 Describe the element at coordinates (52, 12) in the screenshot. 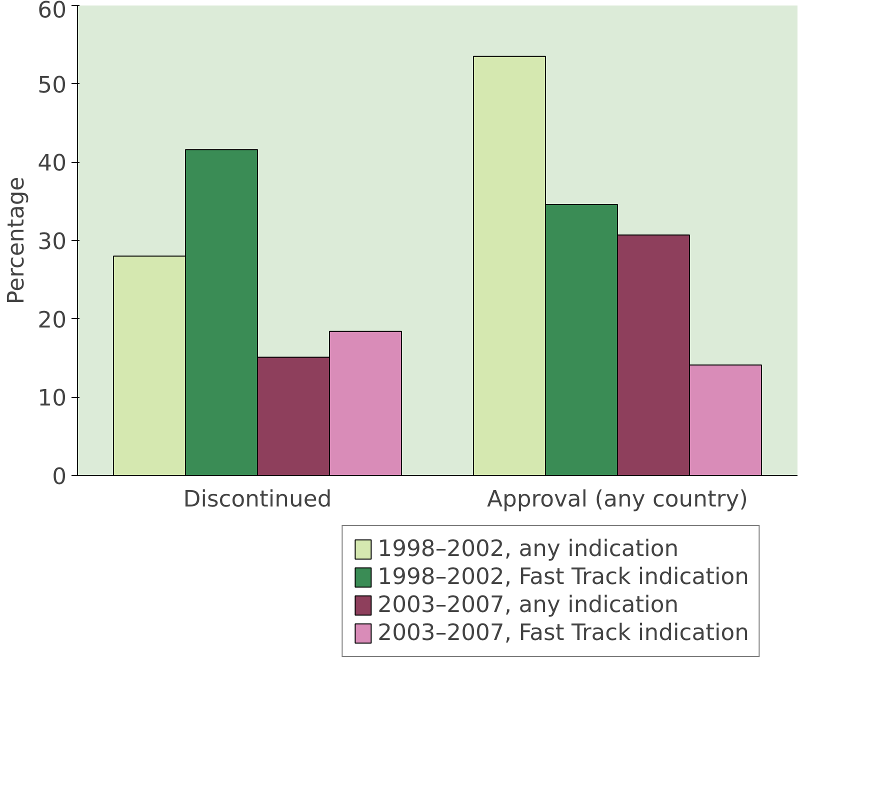

I see `y-tick-label: 60` at that location.